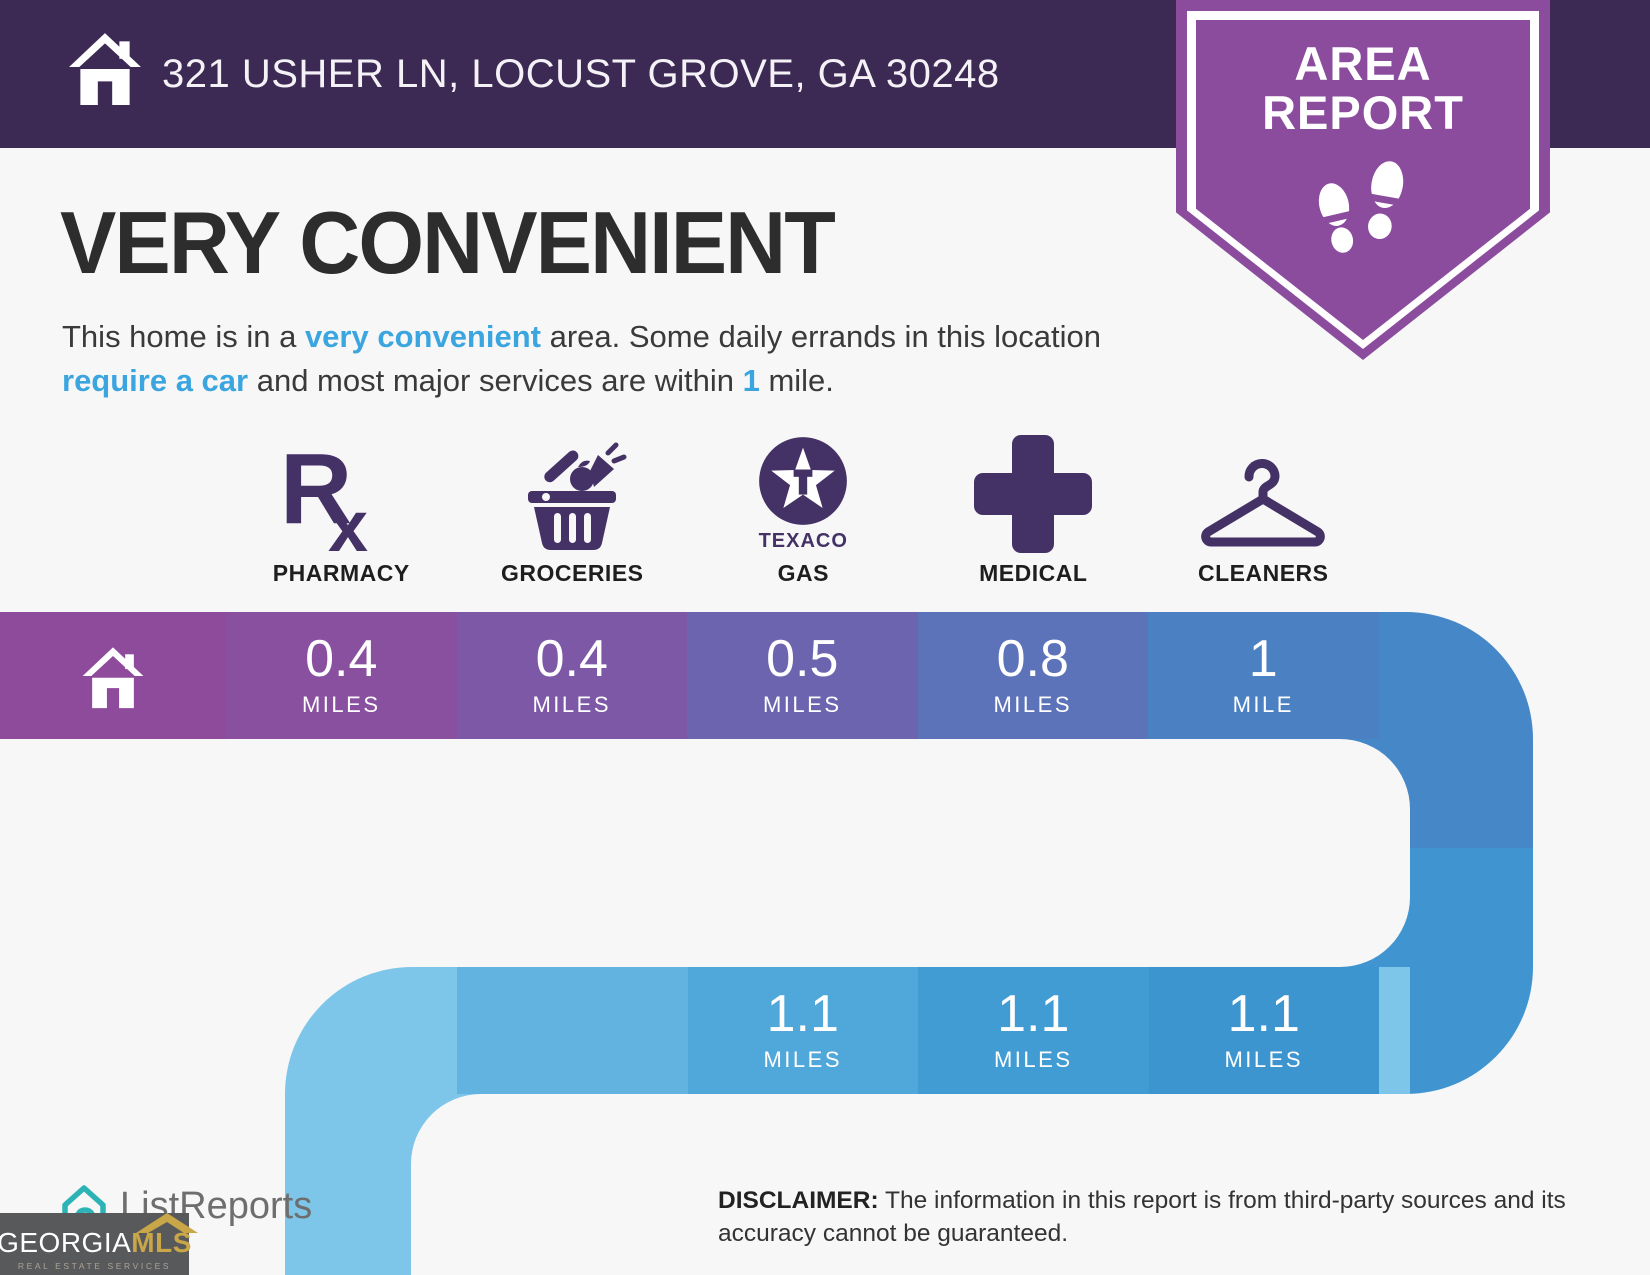 The image size is (1650, 1275). I want to click on label-pharmacy: PHARMACY, so click(341, 573).